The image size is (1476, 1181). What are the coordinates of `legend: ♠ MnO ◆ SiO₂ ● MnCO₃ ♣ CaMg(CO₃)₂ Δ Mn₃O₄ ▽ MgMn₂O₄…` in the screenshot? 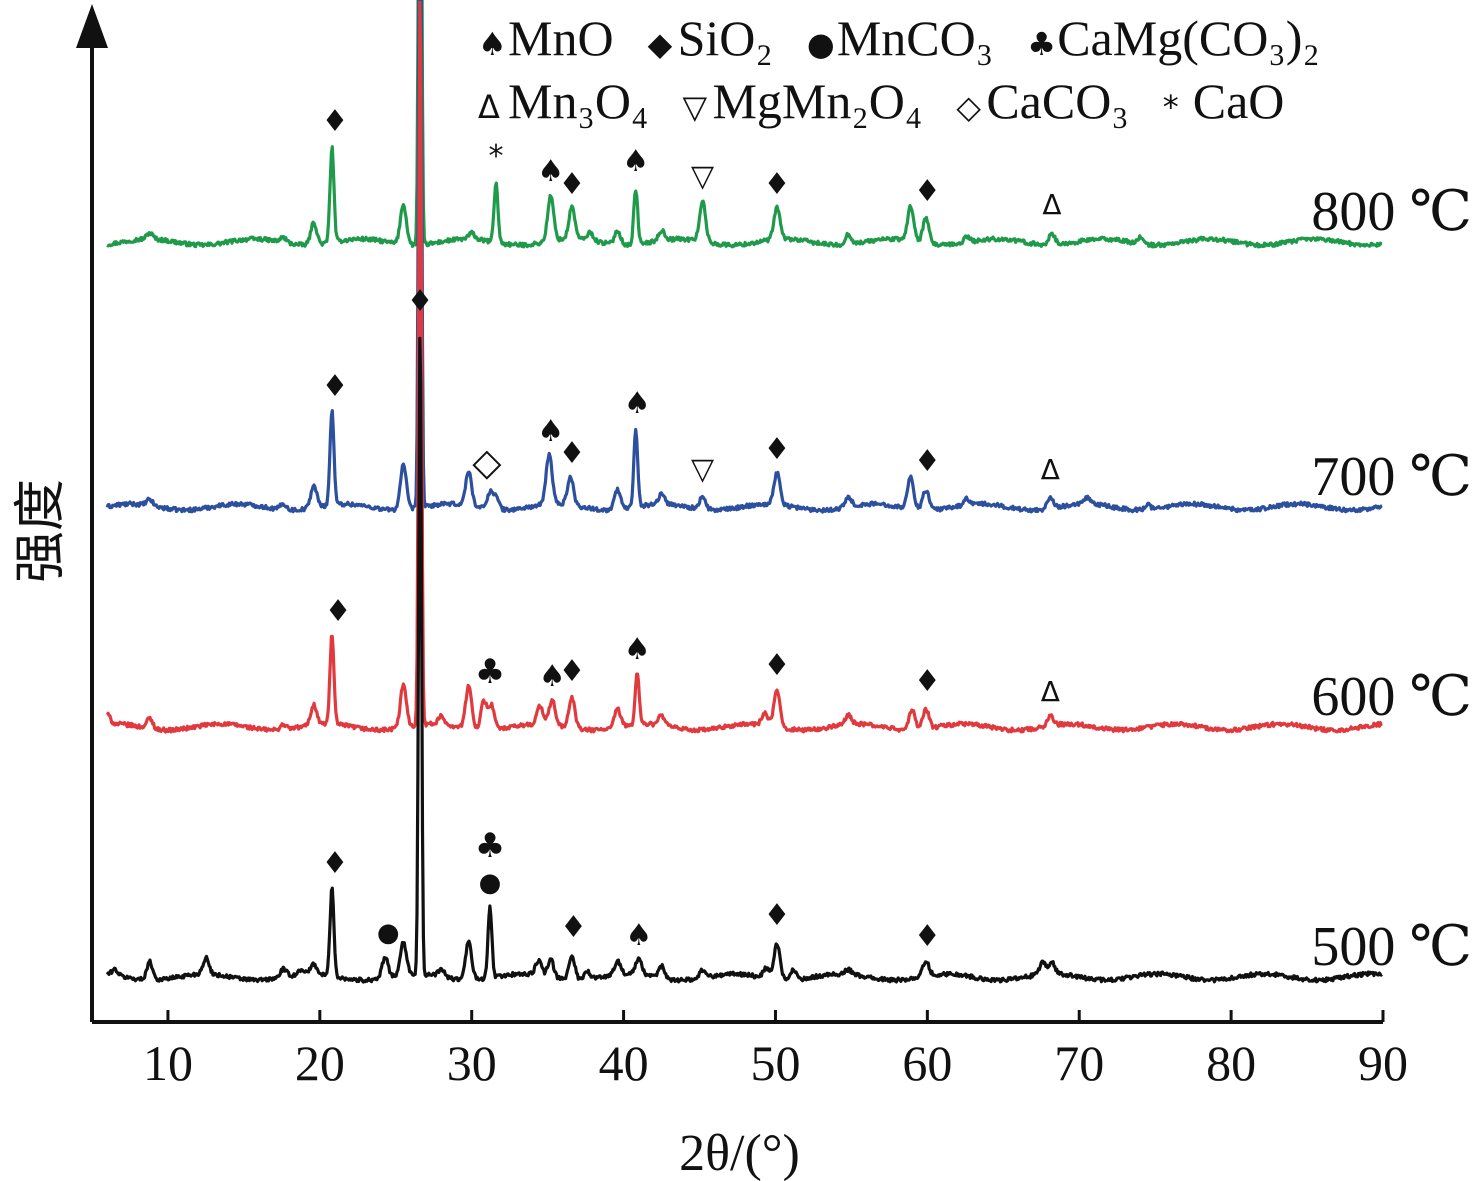 It's located at (899, 69).